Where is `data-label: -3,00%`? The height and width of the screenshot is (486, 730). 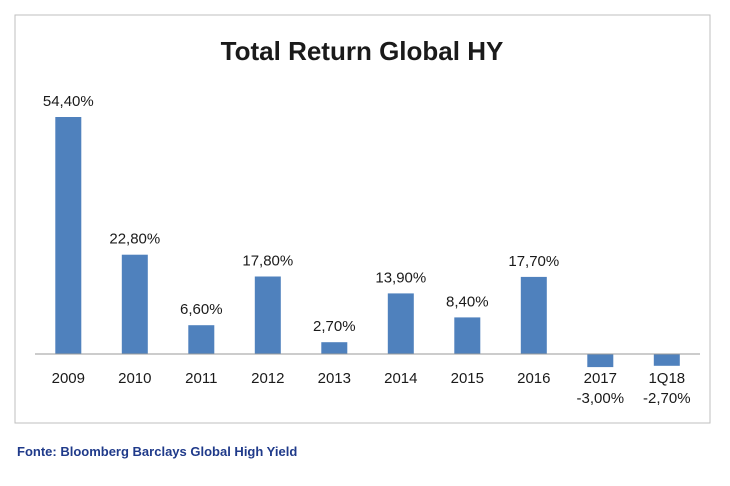
data-label: -3,00% is located at coordinates (601, 398).